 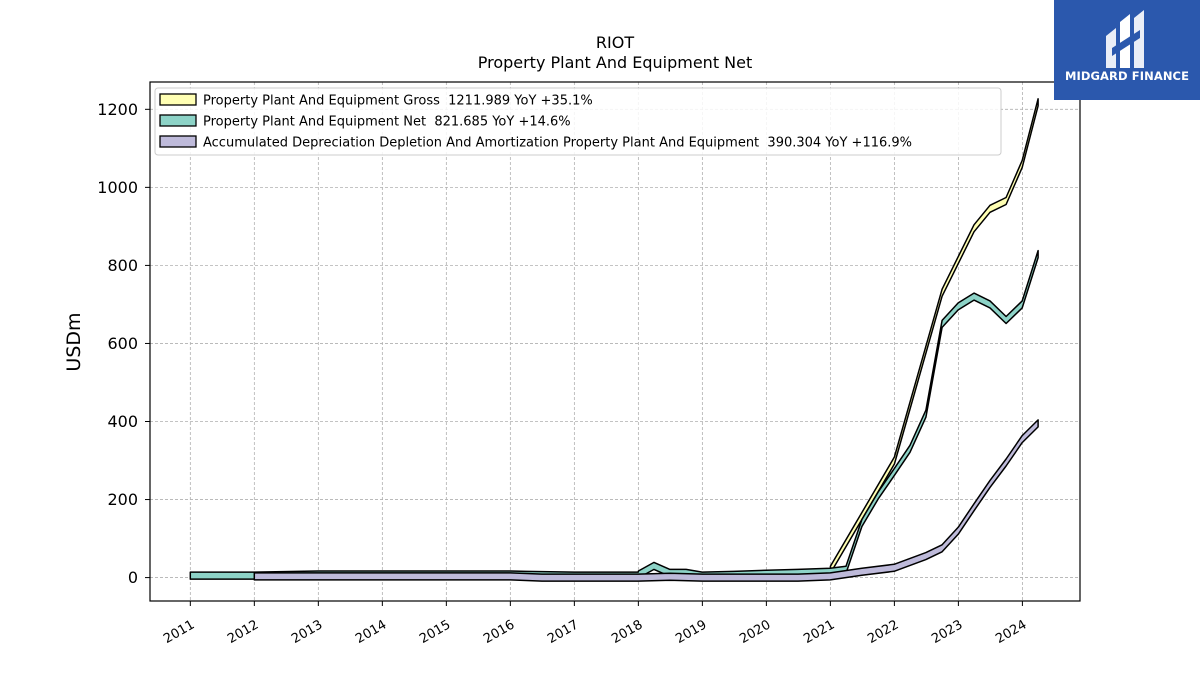 What do you see at coordinates (74, 341) in the screenshot?
I see `y-axis-label: USDm` at bounding box center [74, 341].